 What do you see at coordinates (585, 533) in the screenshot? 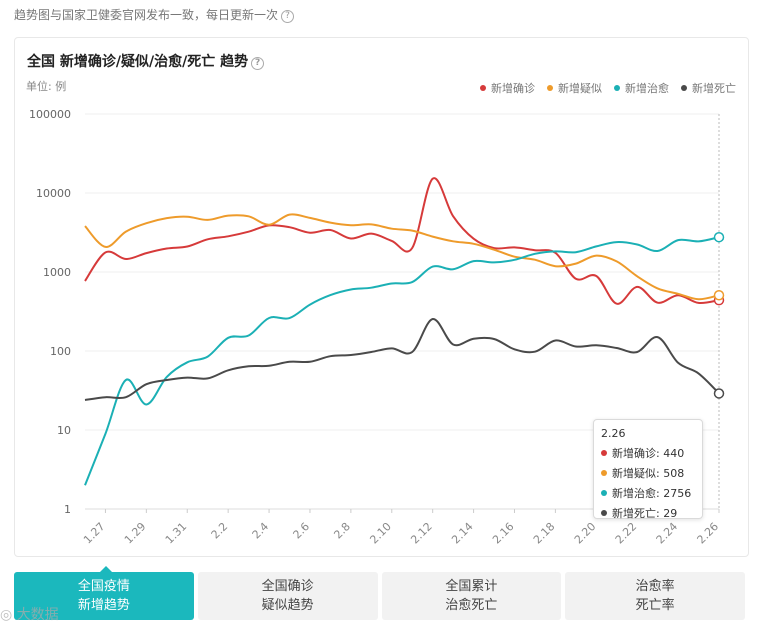
I see `x-tick-label: 2.20` at bounding box center [585, 533].